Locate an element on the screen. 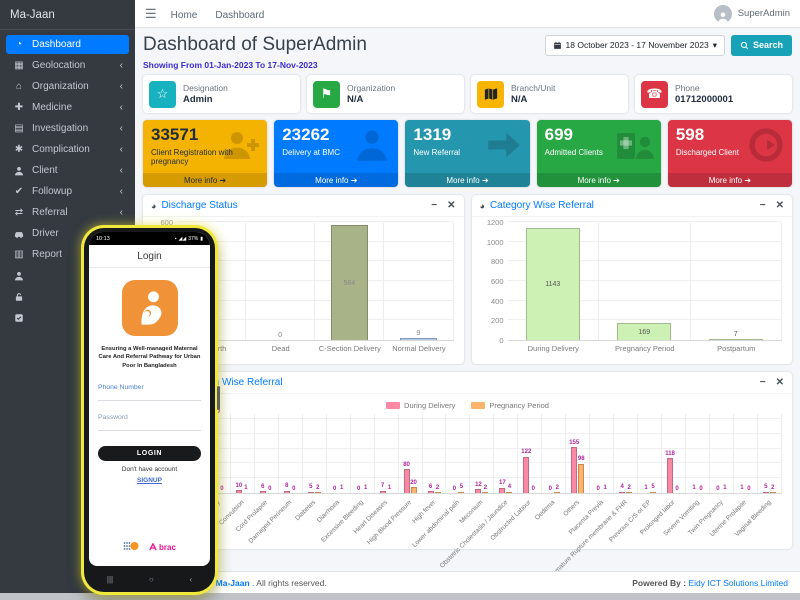 The width and height of the screenshot is (800, 600). stat-value: 33571 is located at coordinates (175, 134).